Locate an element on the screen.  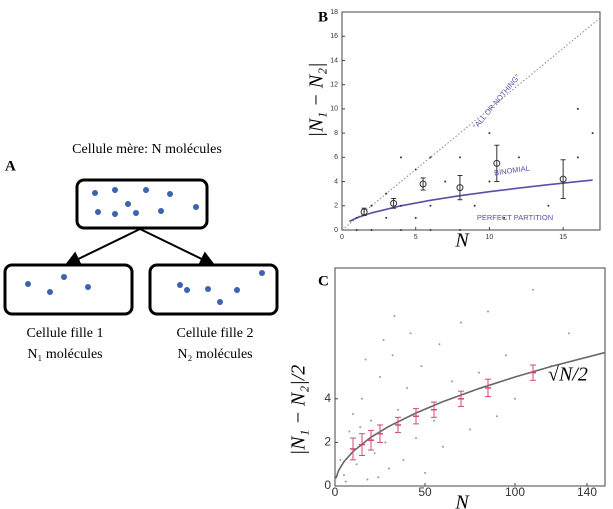
panel-label: B is located at coordinates (323, 17).